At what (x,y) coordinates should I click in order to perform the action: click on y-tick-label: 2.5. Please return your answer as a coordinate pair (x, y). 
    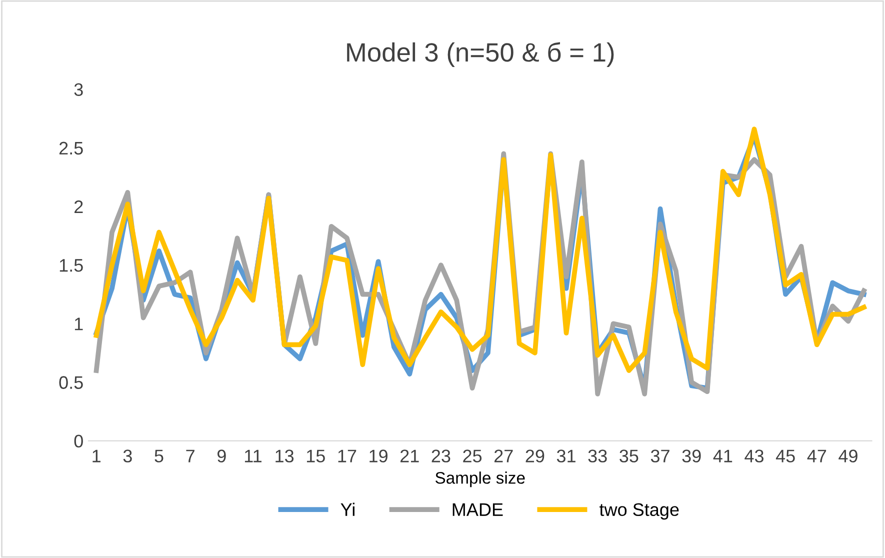
    Looking at the image, I should click on (71, 148).